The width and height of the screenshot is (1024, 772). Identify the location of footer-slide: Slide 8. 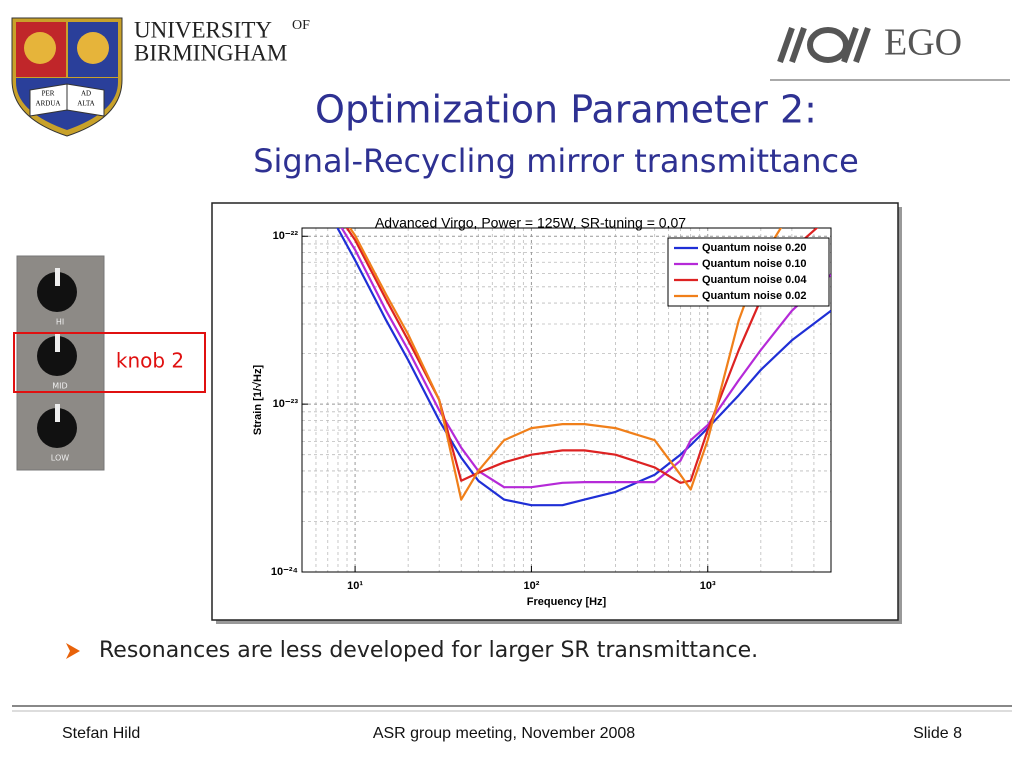
(937, 733).